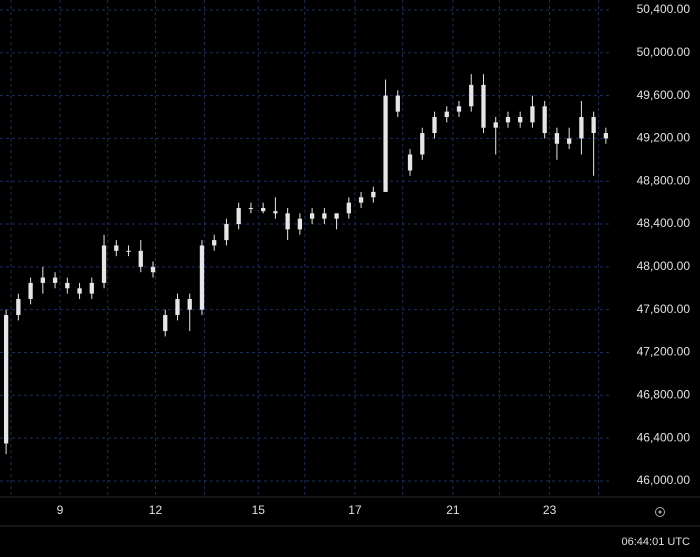 The image size is (700, 557). What do you see at coordinates (664, 437) in the screenshot?
I see `y-tick-label: 46,400.00` at bounding box center [664, 437].